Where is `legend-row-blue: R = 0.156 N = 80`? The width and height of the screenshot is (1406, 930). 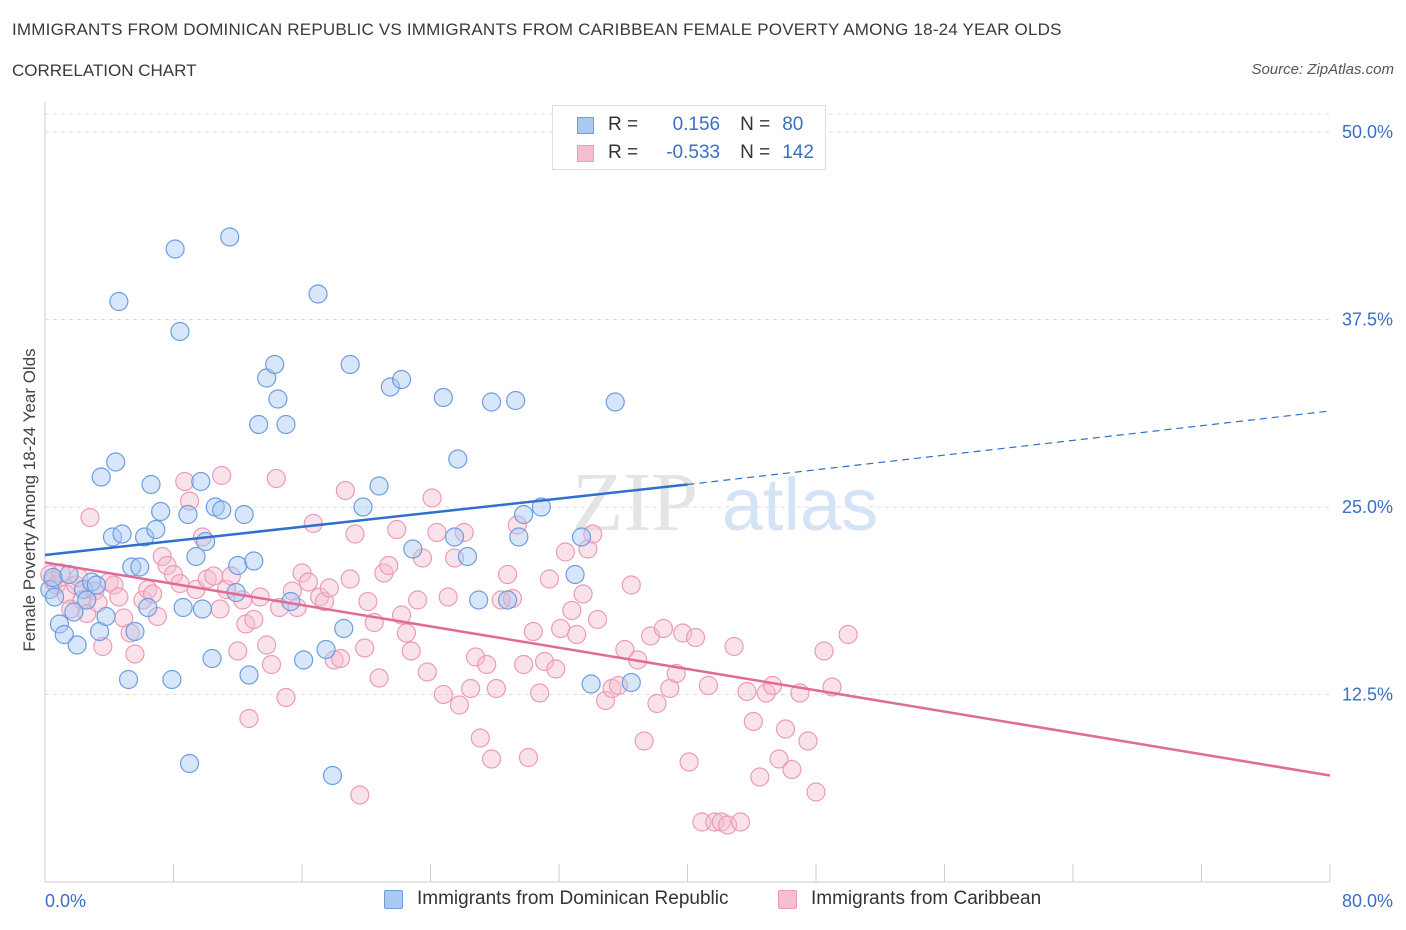
legend-row-blue: R = 0.156 N = 80 is located at coordinates (690, 125).